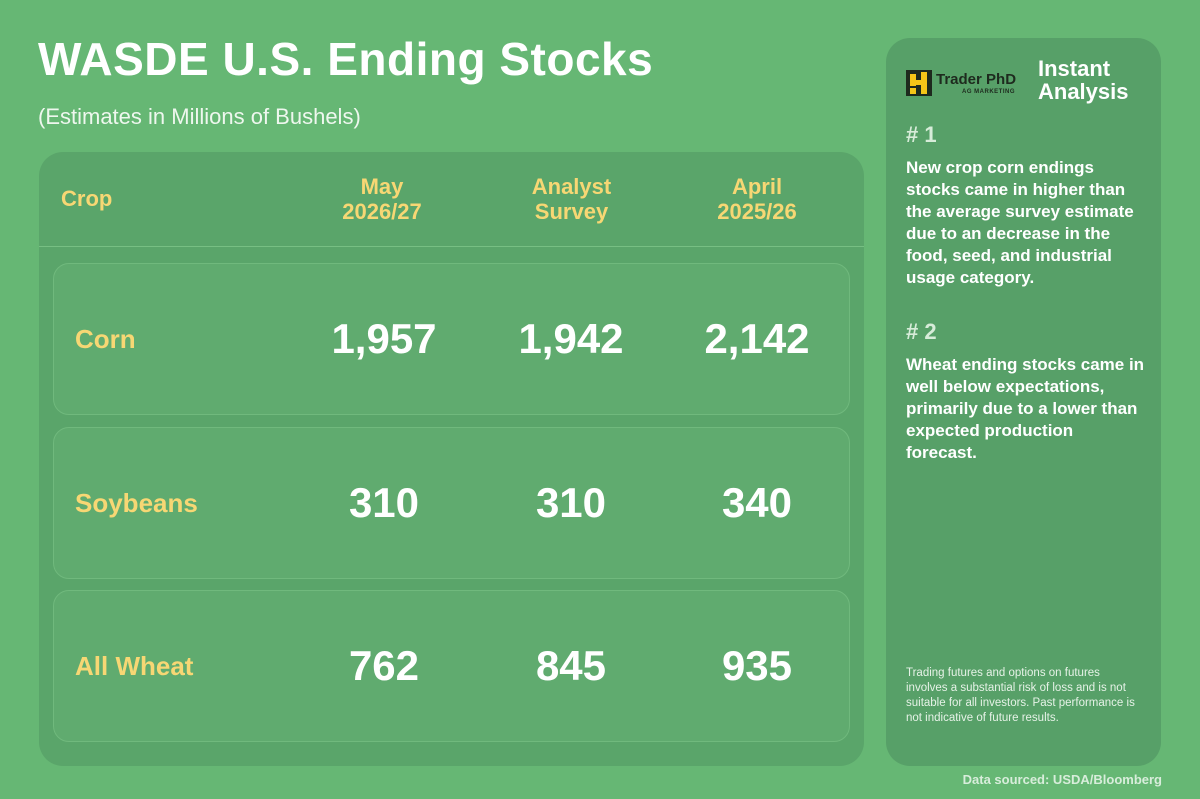 This screenshot has height=799, width=1200. I want to click on crop-name: Soybeans, so click(136, 502).